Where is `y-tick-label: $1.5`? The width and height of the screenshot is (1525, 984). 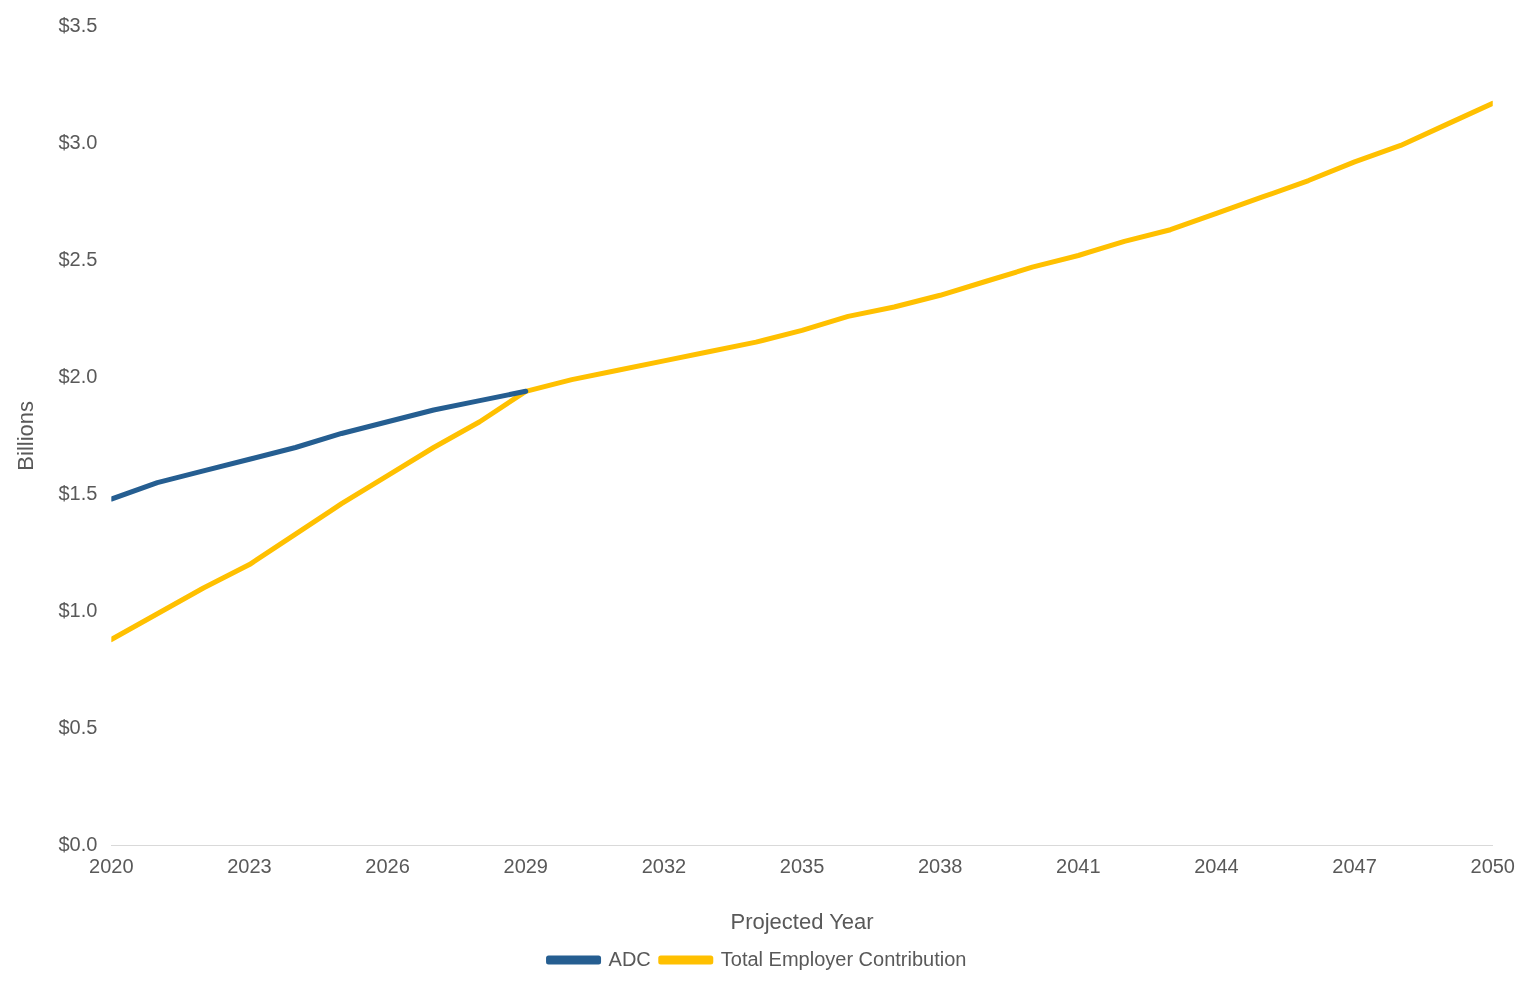 y-tick-label: $1.5 is located at coordinates (78, 492).